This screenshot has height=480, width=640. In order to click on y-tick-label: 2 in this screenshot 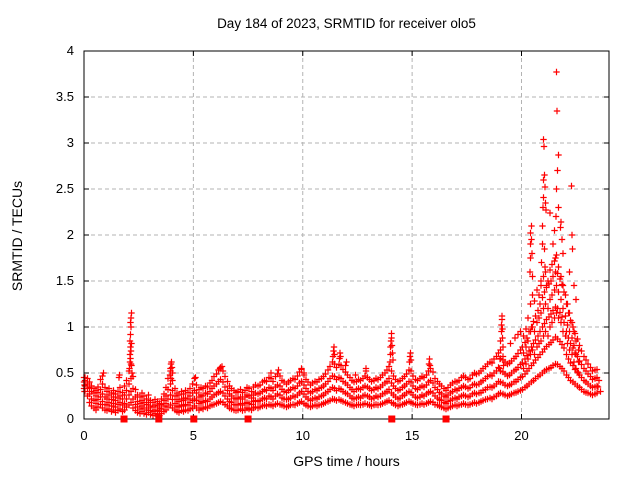, I will do `click(70, 234)`.